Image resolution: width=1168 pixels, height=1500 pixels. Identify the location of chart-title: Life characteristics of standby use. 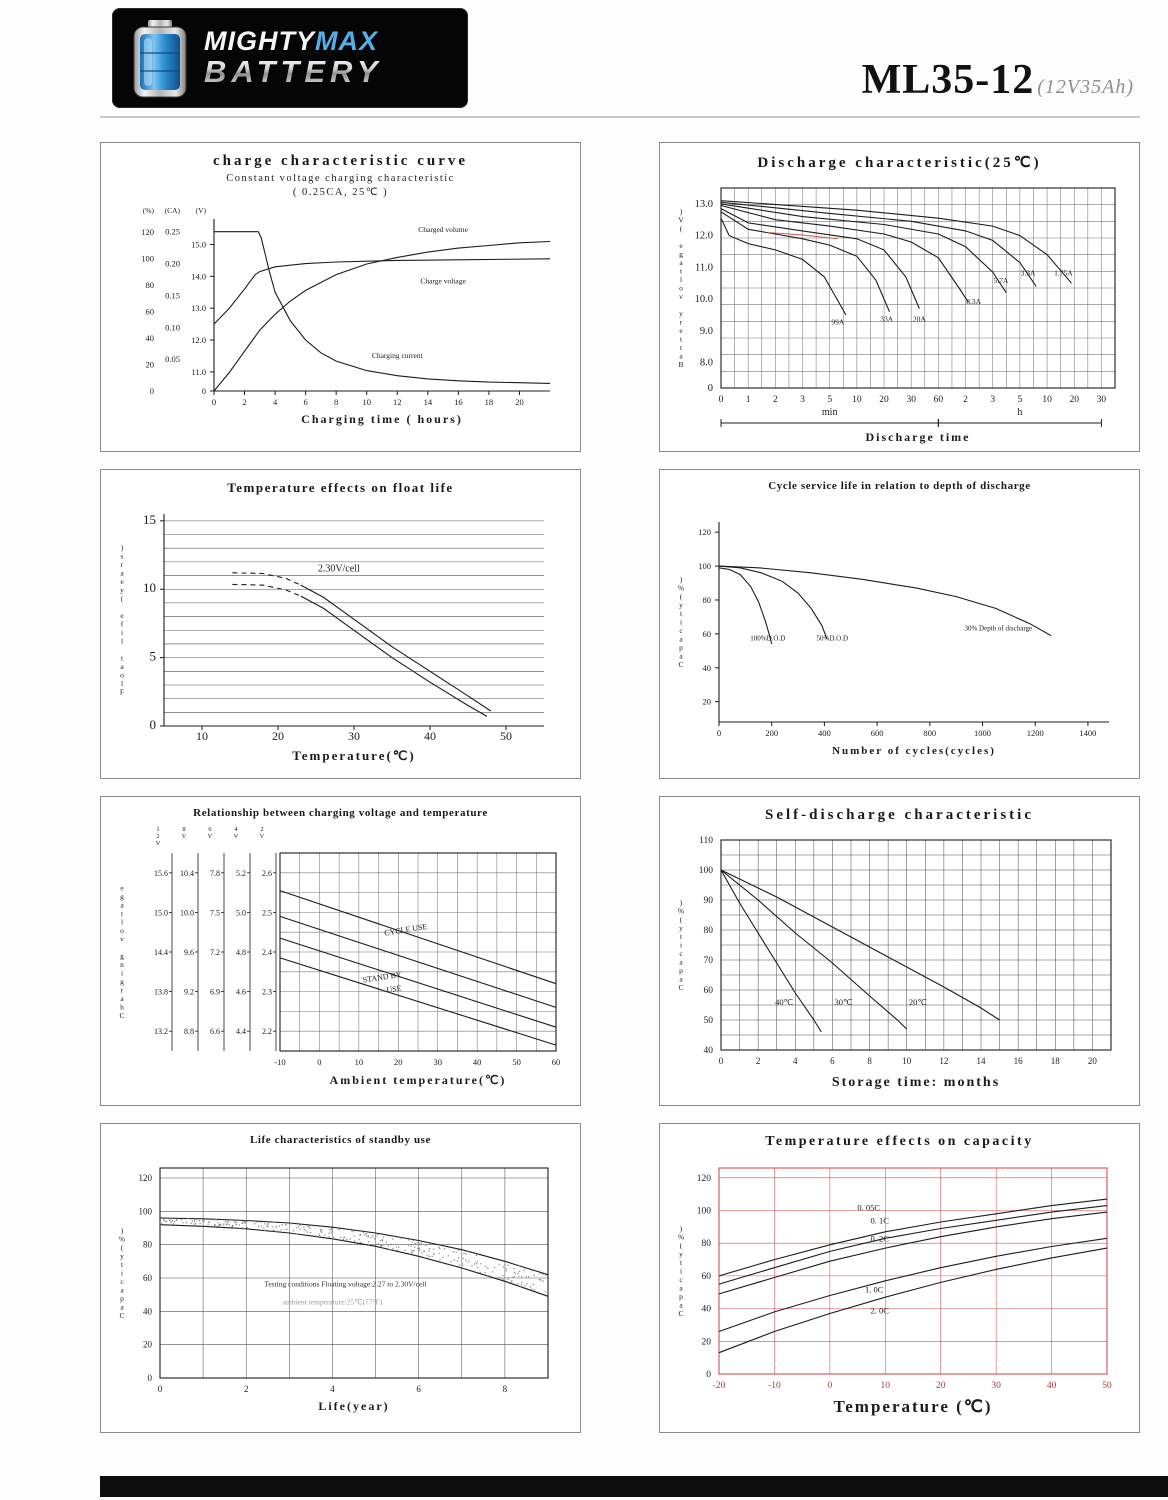
(340, 1140).